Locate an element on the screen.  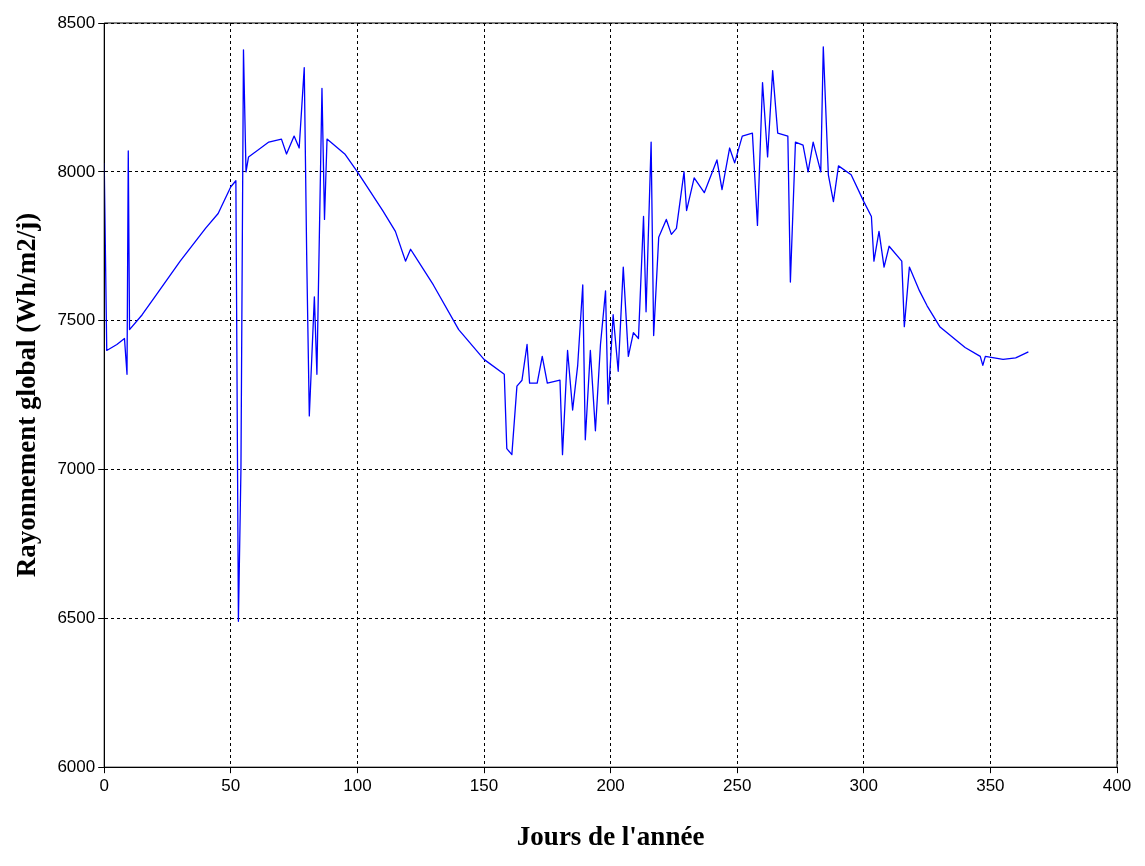
x-tick-label: 350 is located at coordinates (990, 786).